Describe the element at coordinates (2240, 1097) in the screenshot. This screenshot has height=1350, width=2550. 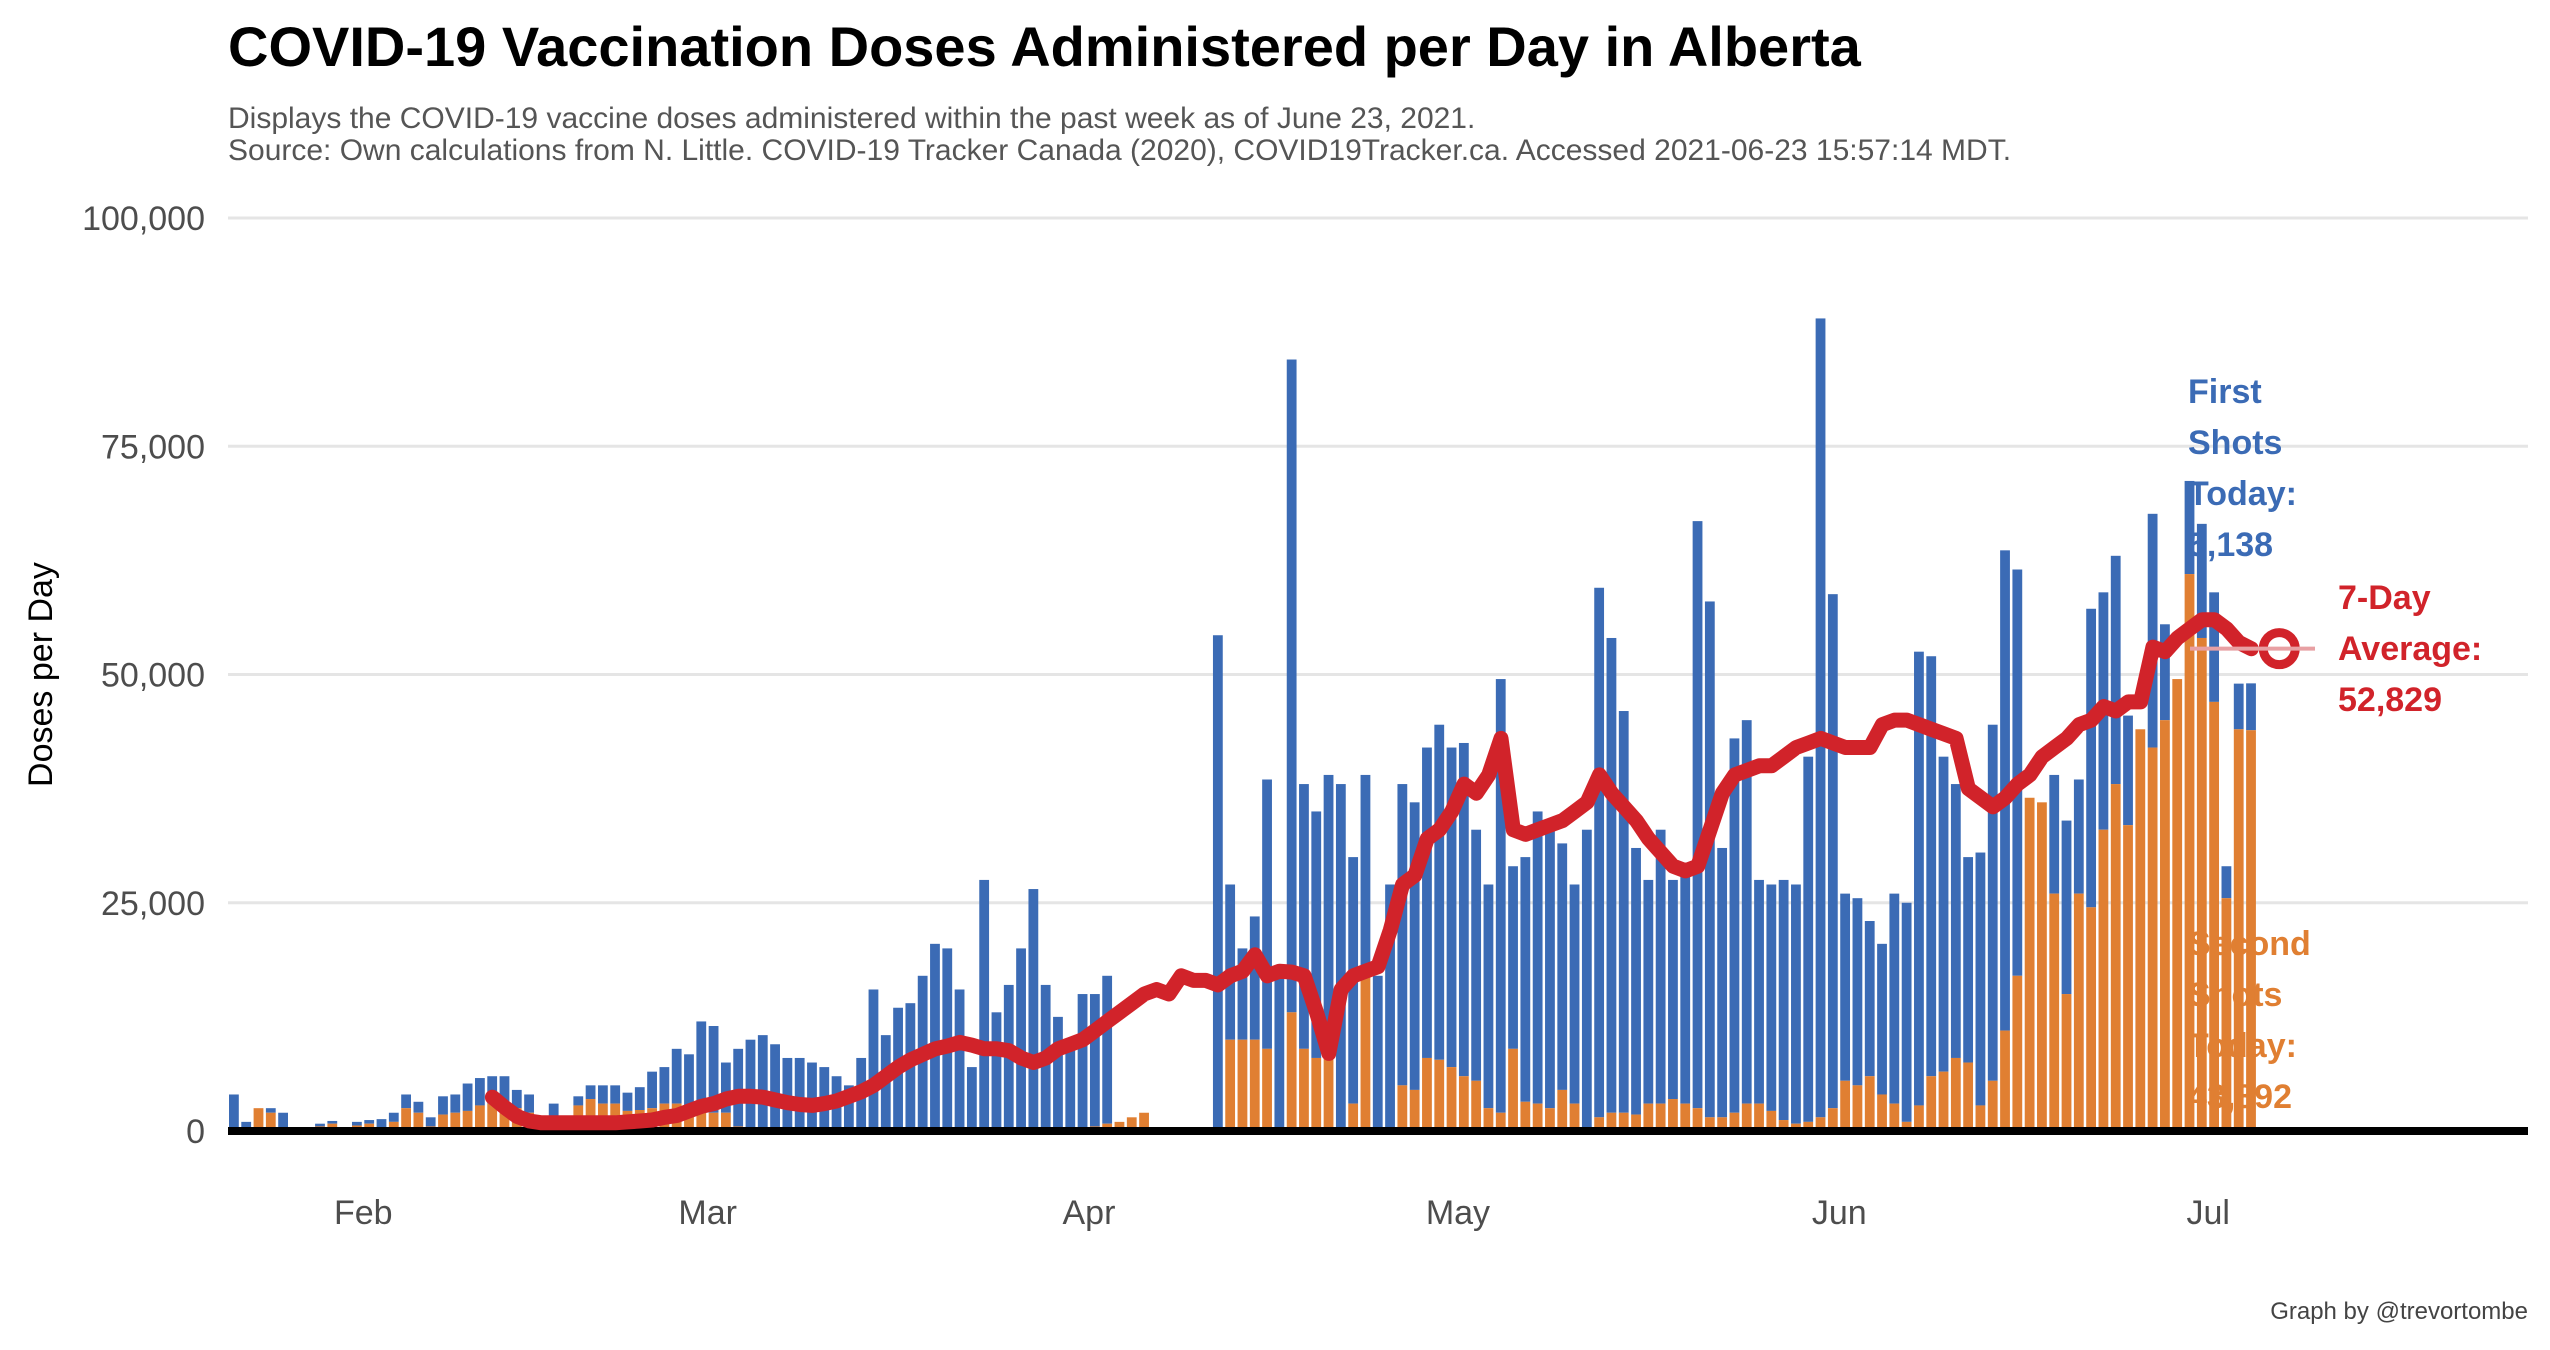
I see `second-shots-annotation: 43,892` at that location.